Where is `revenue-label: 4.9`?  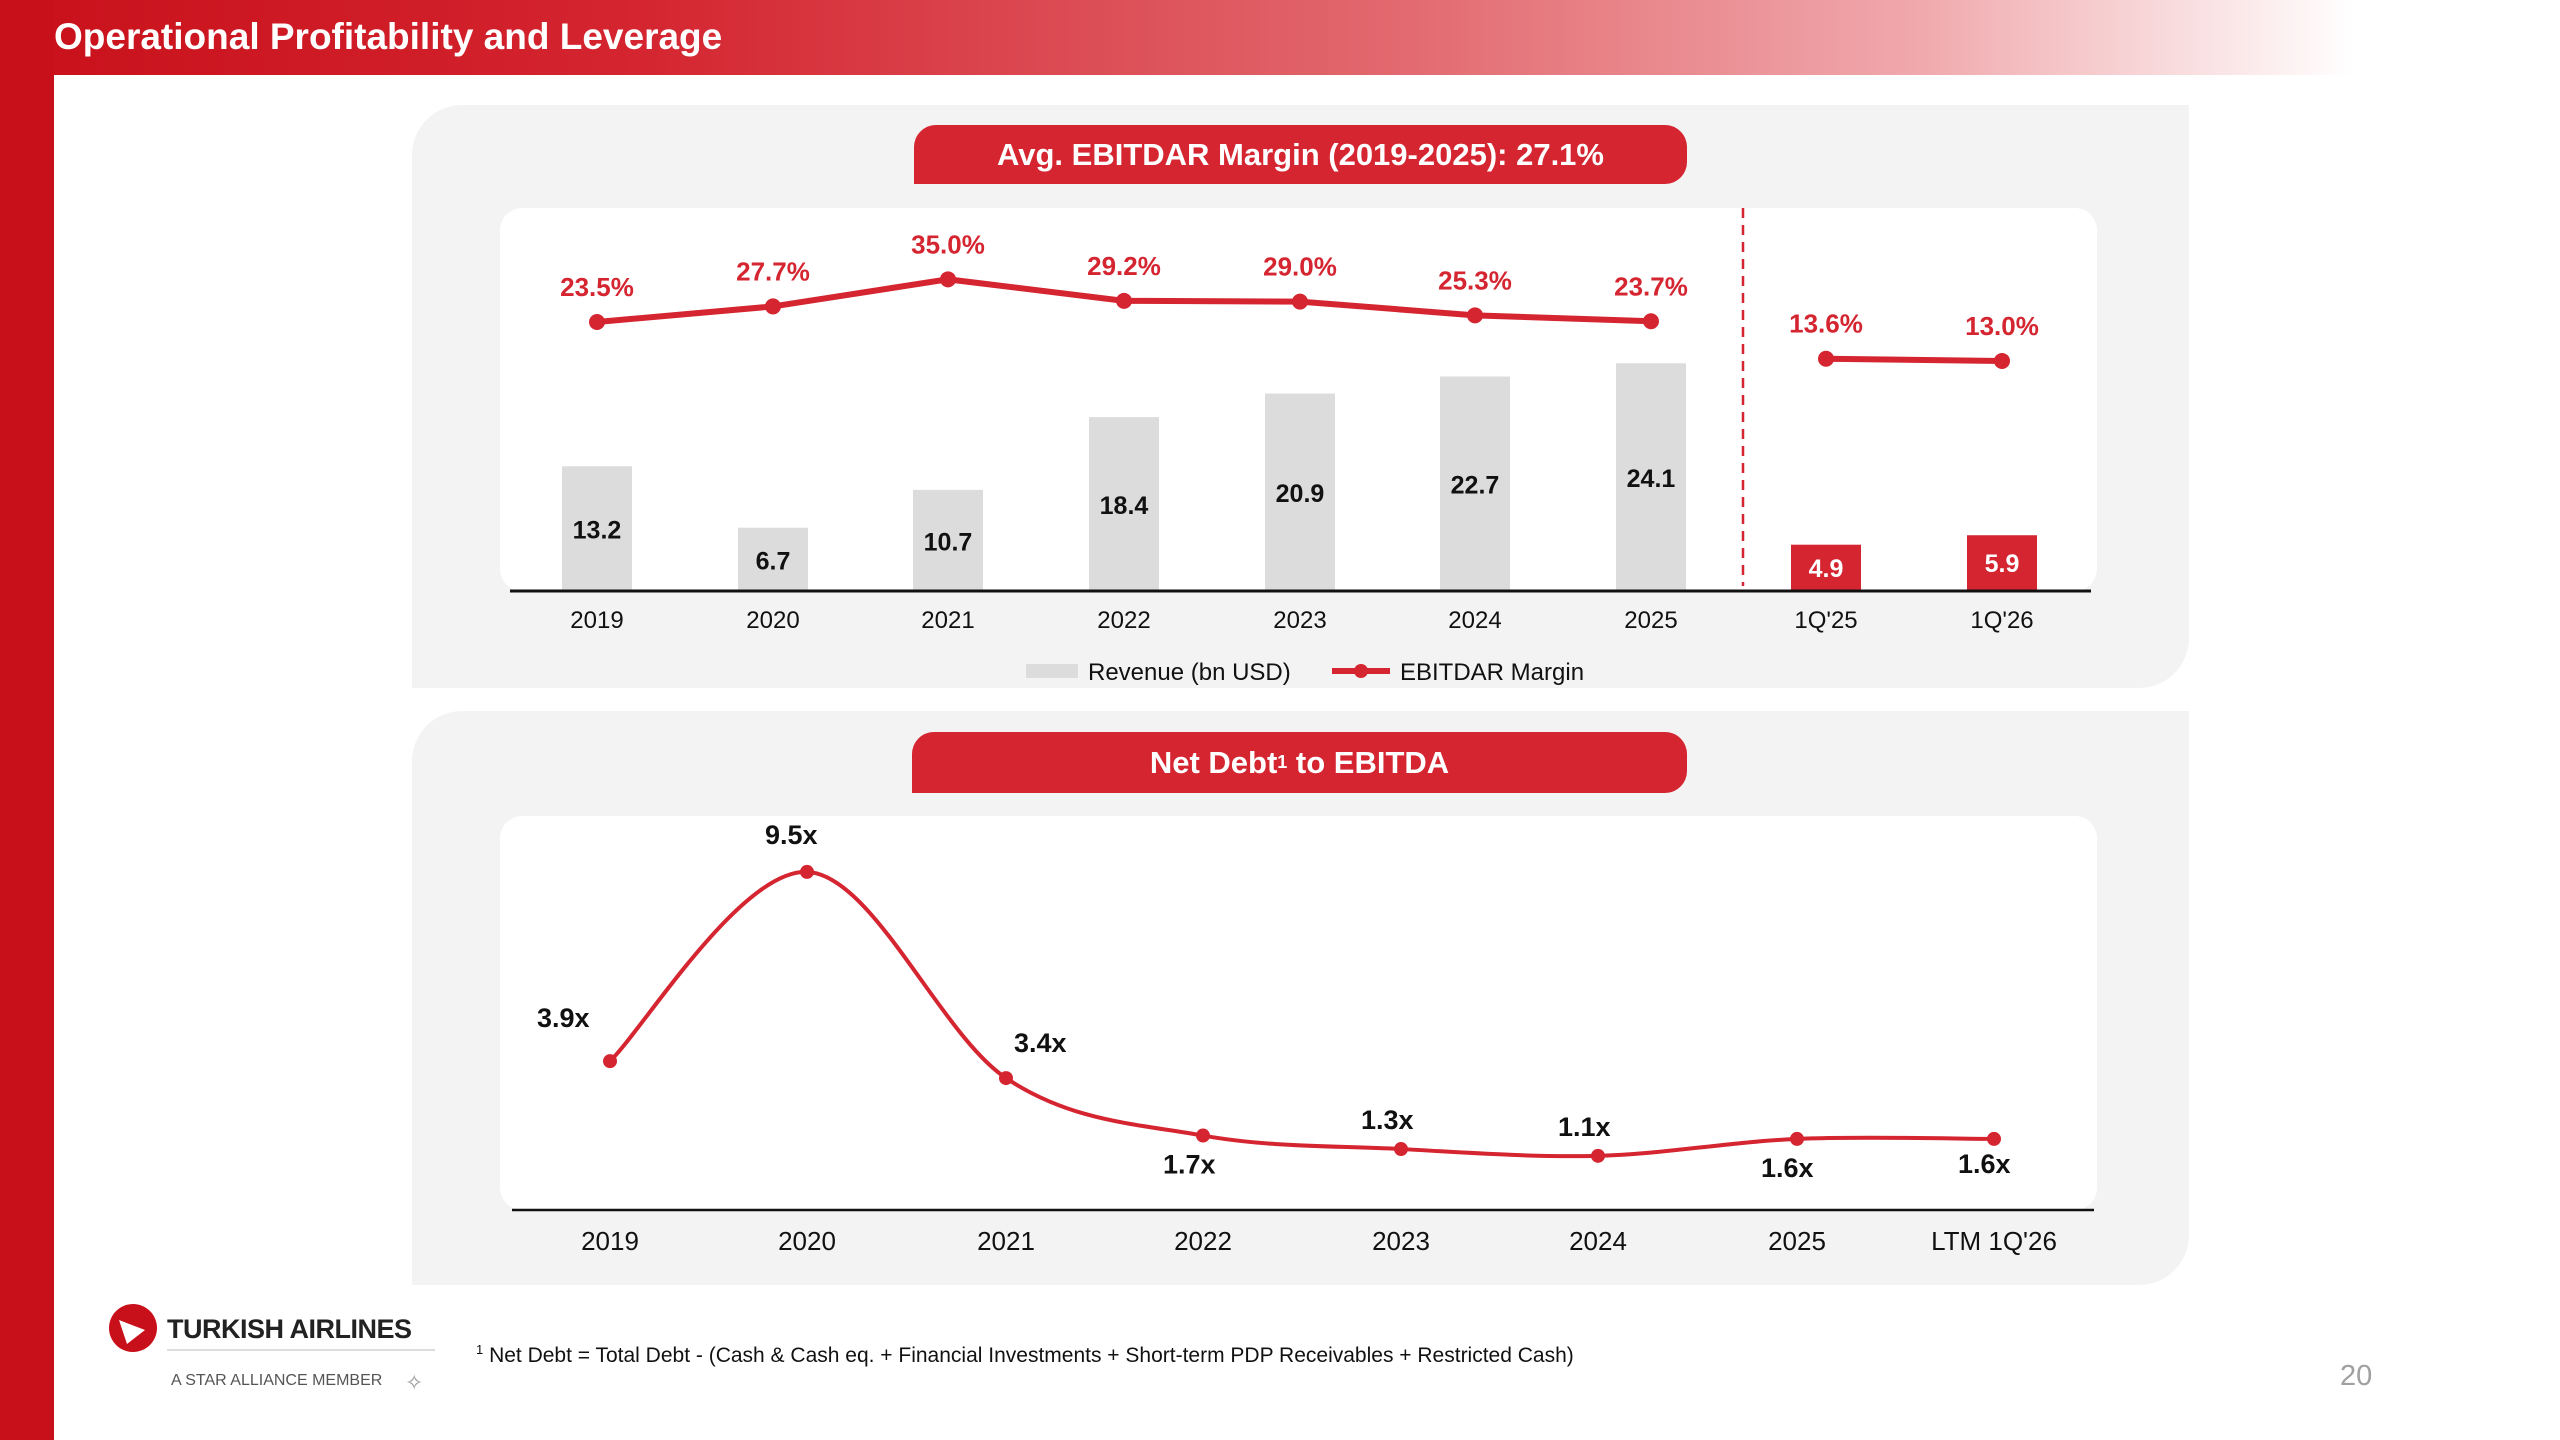
revenue-label: 4.9 is located at coordinates (1826, 569).